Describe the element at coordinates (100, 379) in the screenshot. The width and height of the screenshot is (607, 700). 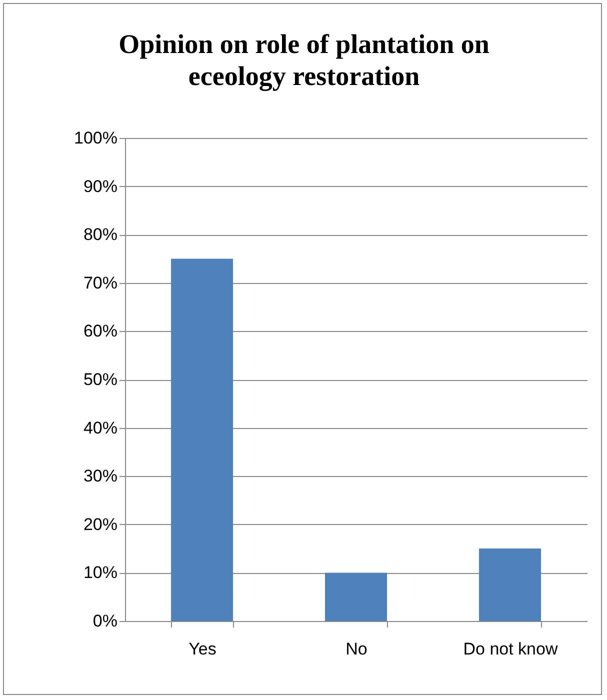
I see `y-tick-label: 50%` at that location.